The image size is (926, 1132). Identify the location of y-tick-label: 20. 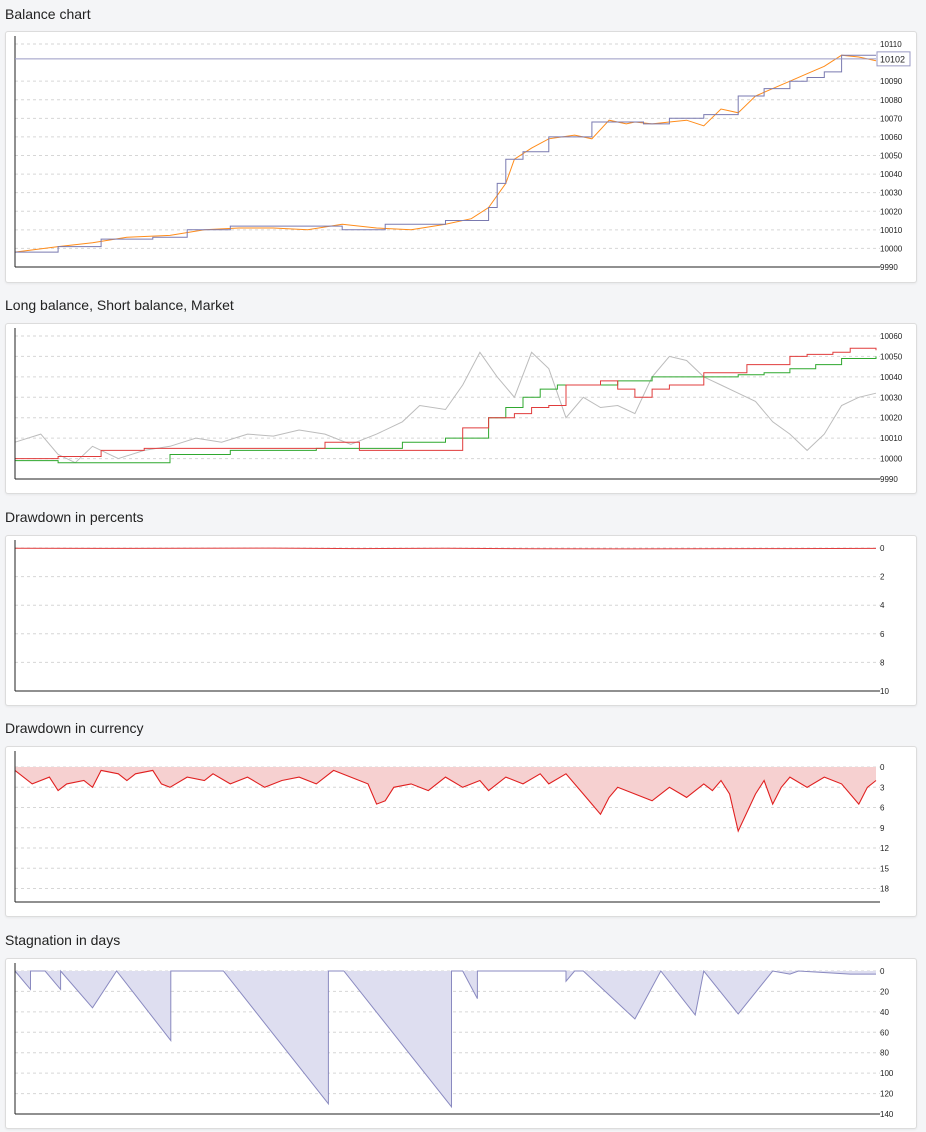
(884, 991).